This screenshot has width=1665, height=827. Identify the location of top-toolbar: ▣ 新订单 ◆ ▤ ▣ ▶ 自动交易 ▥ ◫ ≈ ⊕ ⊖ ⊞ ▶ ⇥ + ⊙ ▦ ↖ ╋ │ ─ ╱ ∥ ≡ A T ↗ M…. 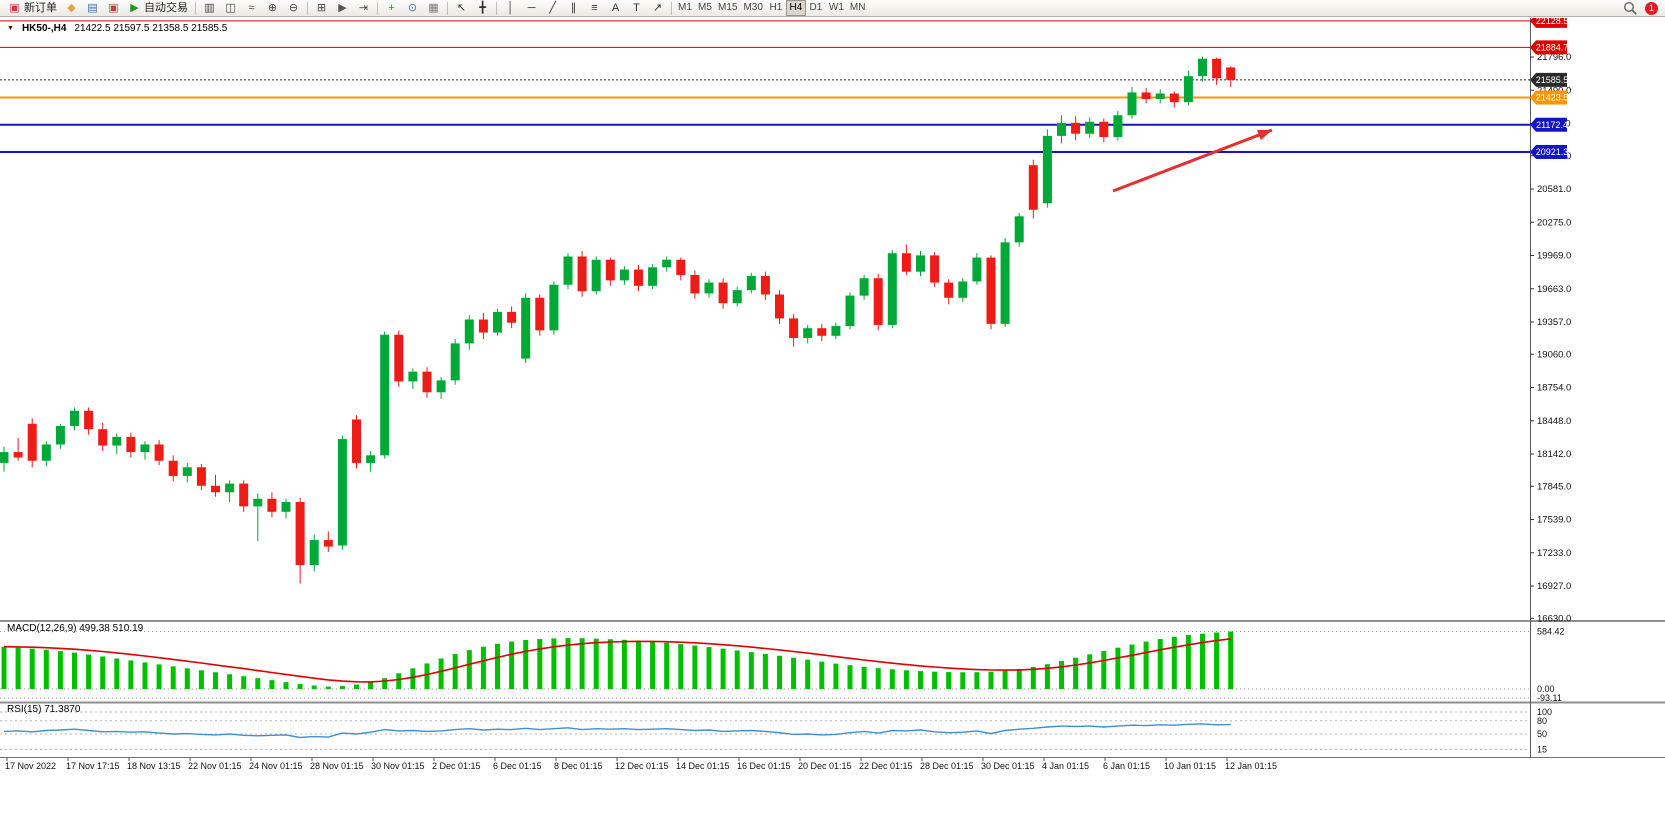
(832, 8).